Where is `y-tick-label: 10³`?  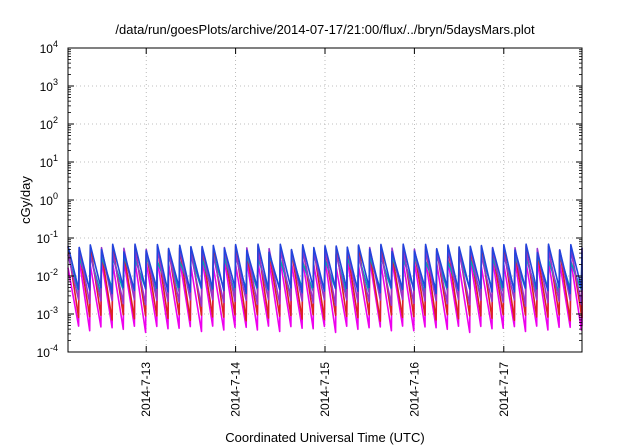 y-tick-label: 10³ is located at coordinates (49, 85).